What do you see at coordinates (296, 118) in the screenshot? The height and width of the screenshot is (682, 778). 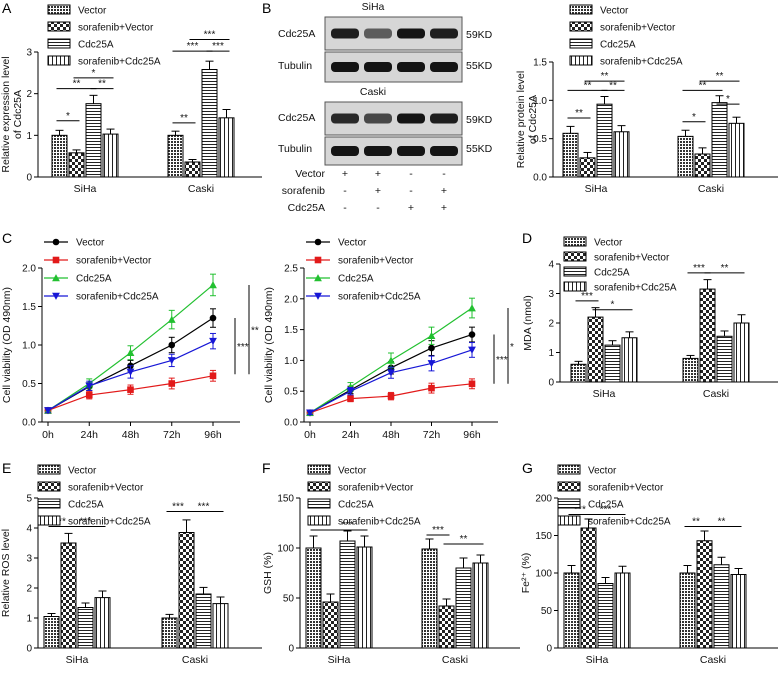 I see `blot-row-cdc25a-caski: Cdc25A` at bounding box center [296, 118].